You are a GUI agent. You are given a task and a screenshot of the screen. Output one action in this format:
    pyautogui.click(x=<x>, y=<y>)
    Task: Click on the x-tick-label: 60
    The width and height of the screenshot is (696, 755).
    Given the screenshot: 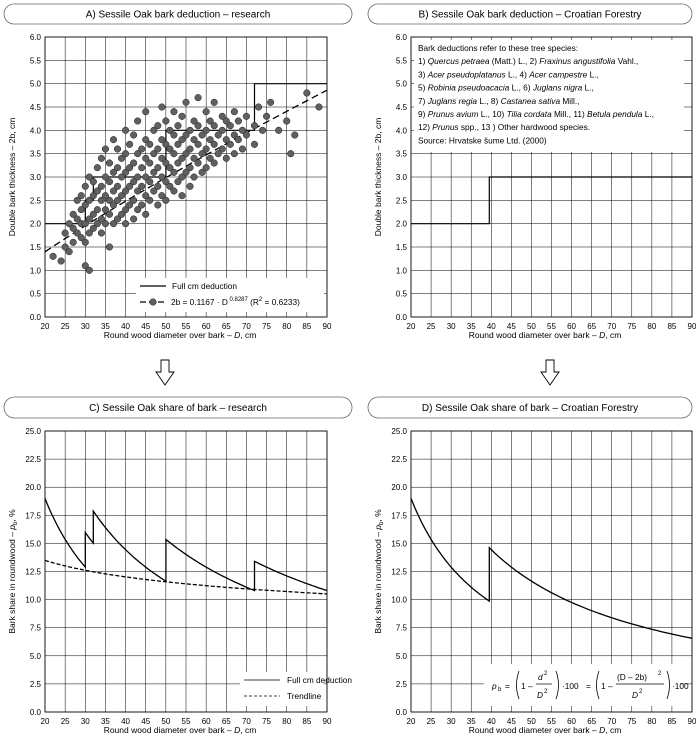 What is the action you would take?
    pyautogui.click(x=206, y=326)
    